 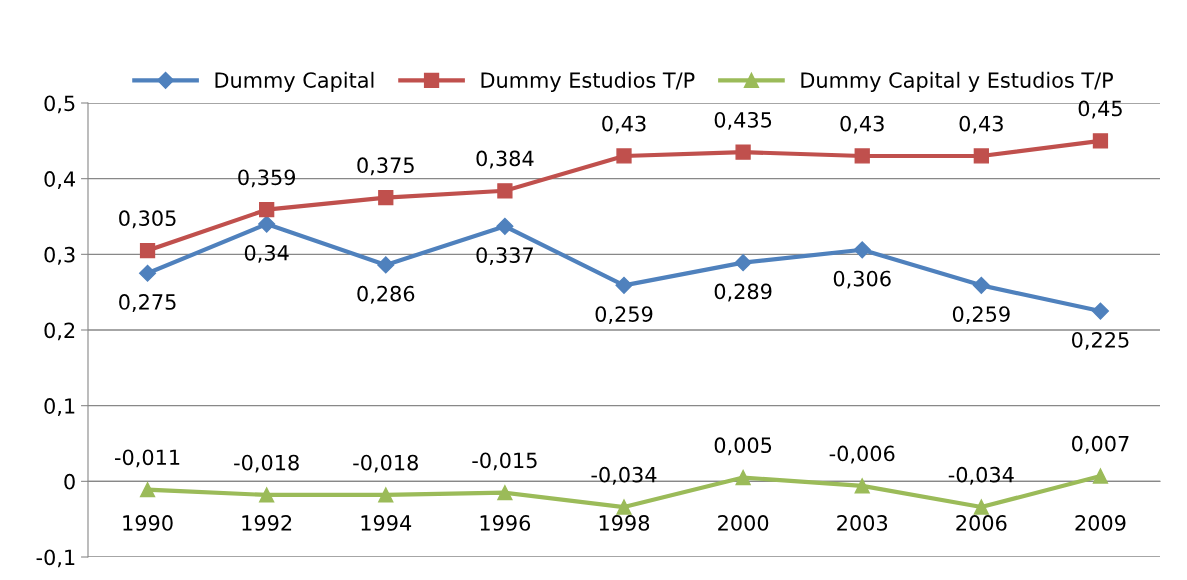 I want to click on data-label: 0,306, so click(x=862, y=279).